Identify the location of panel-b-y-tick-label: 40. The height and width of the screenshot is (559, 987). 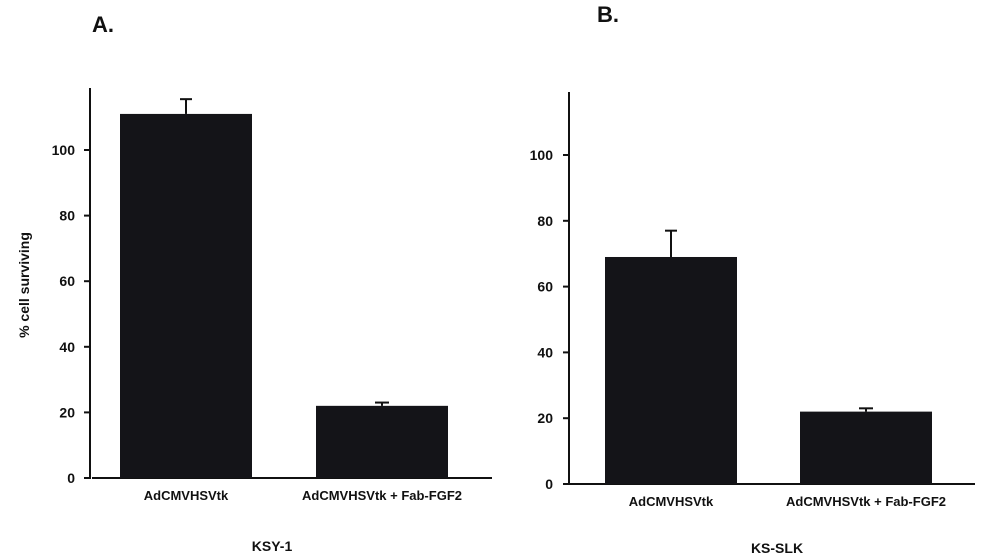
(545, 352).